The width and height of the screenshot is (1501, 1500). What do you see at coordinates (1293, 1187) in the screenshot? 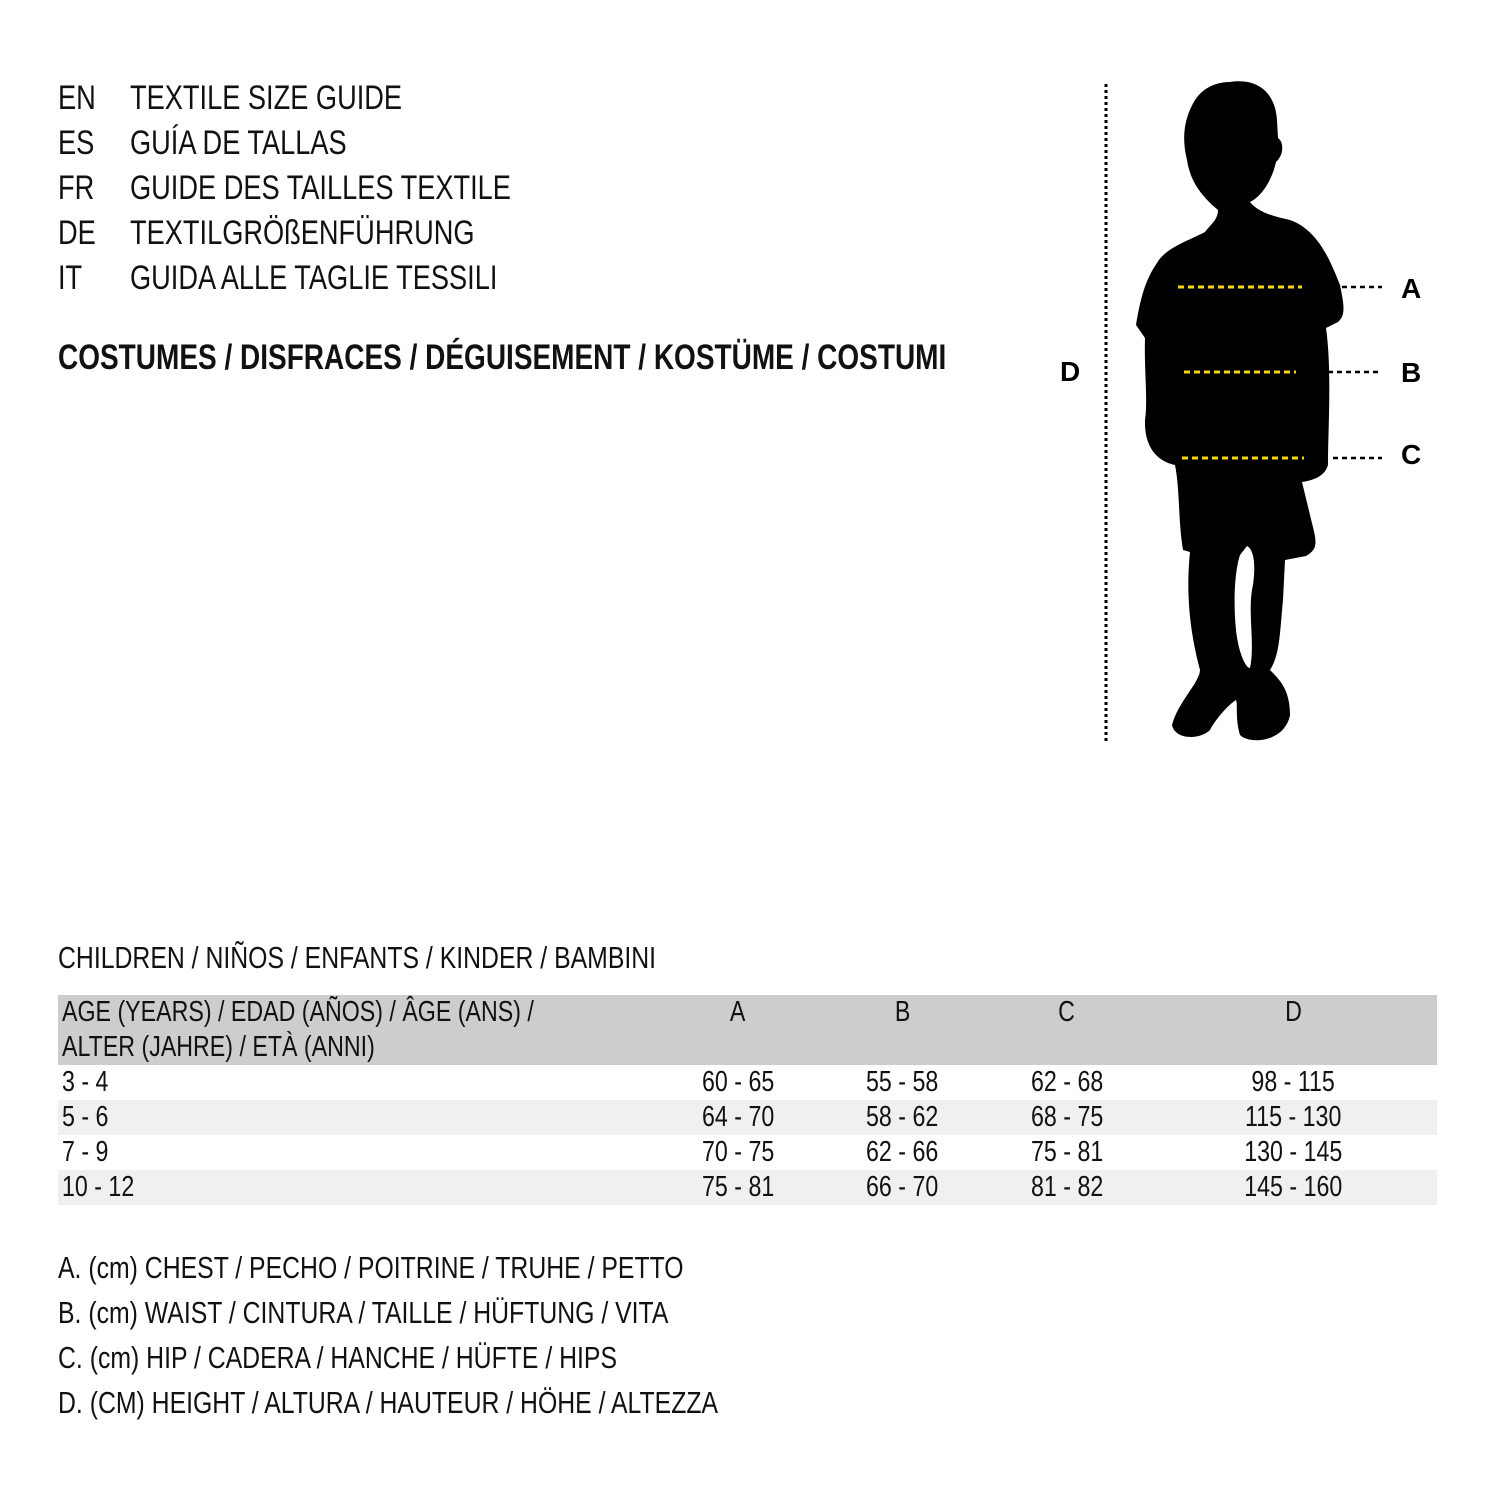
I see `cell-d: 145 - 160` at bounding box center [1293, 1187].